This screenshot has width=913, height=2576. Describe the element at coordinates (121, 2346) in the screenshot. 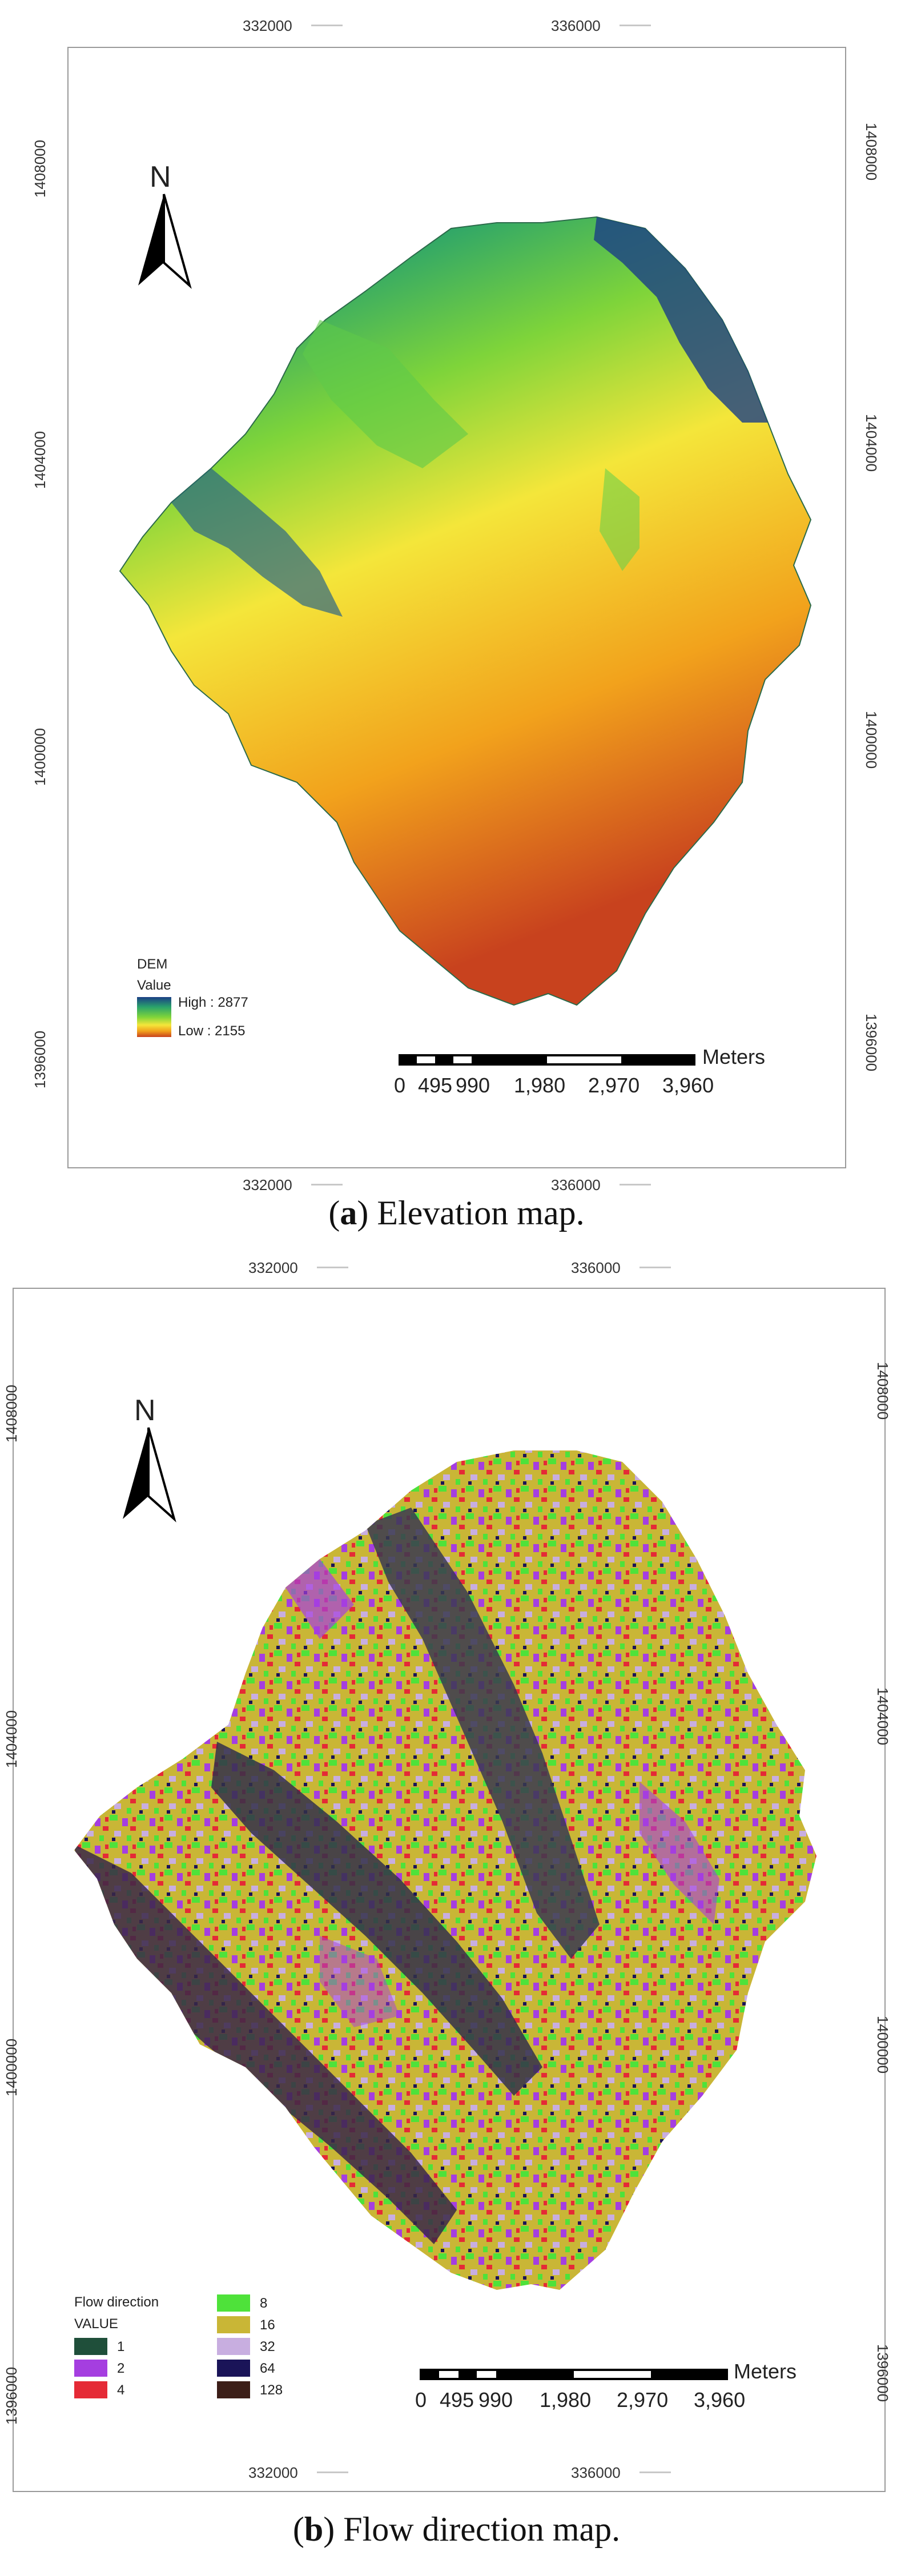

I see `legend-label-1: 1` at that location.